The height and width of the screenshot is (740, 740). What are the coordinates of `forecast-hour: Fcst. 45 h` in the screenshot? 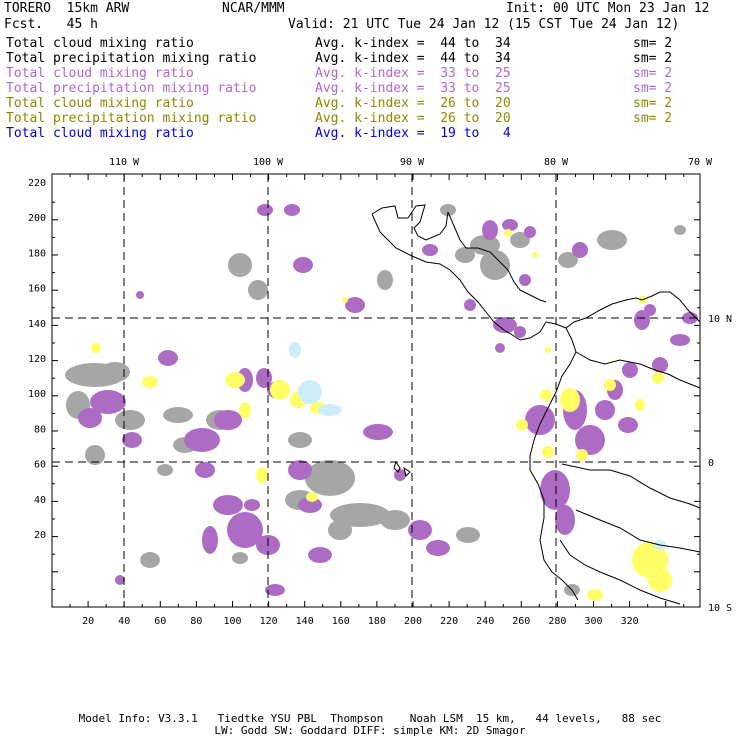 It's located at (51, 24).